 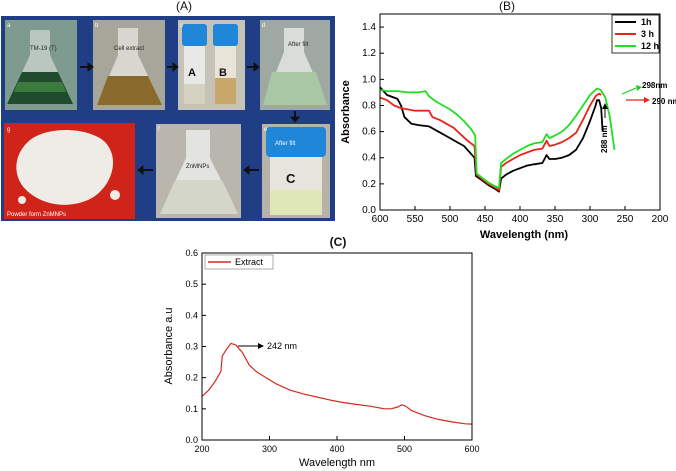 What do you see at coordinates (647, 34) in the screenshot?
I see `legend-label-3h: 3 h` at bounding box center [647, 34].